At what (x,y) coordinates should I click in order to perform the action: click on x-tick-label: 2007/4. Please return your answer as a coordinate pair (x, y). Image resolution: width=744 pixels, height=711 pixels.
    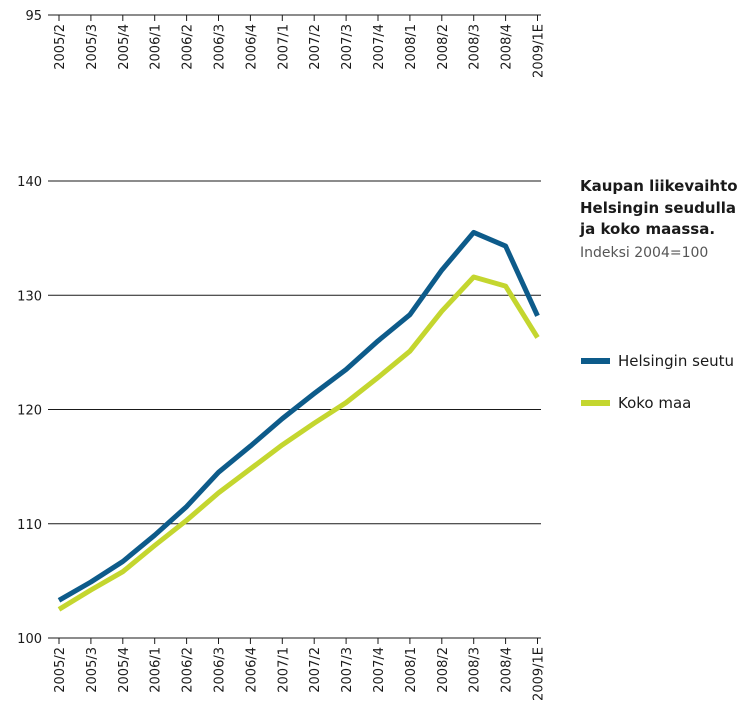
    Looking at the image, I should click on (379, 670).